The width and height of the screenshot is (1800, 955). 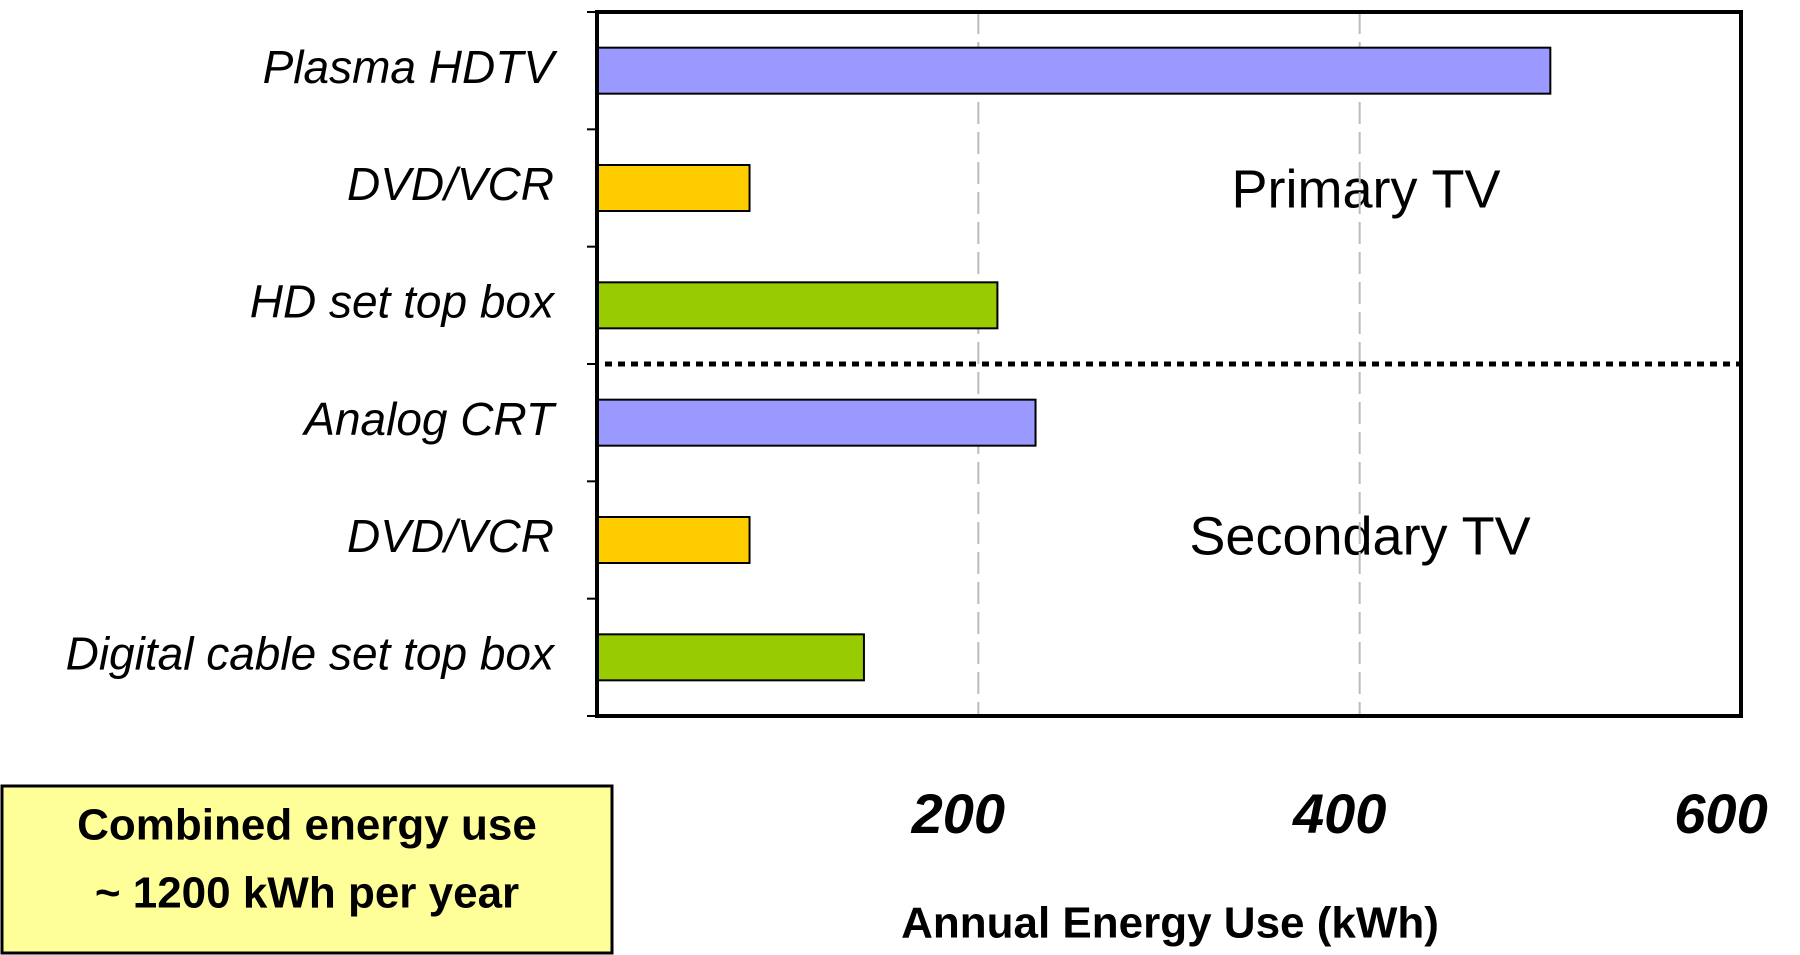 What do you see at coordinates (1170, 923) in the screenshot?
I see `x-axis-title: Annual Energy Use (kWh)` at bounding box center [1170, 923].